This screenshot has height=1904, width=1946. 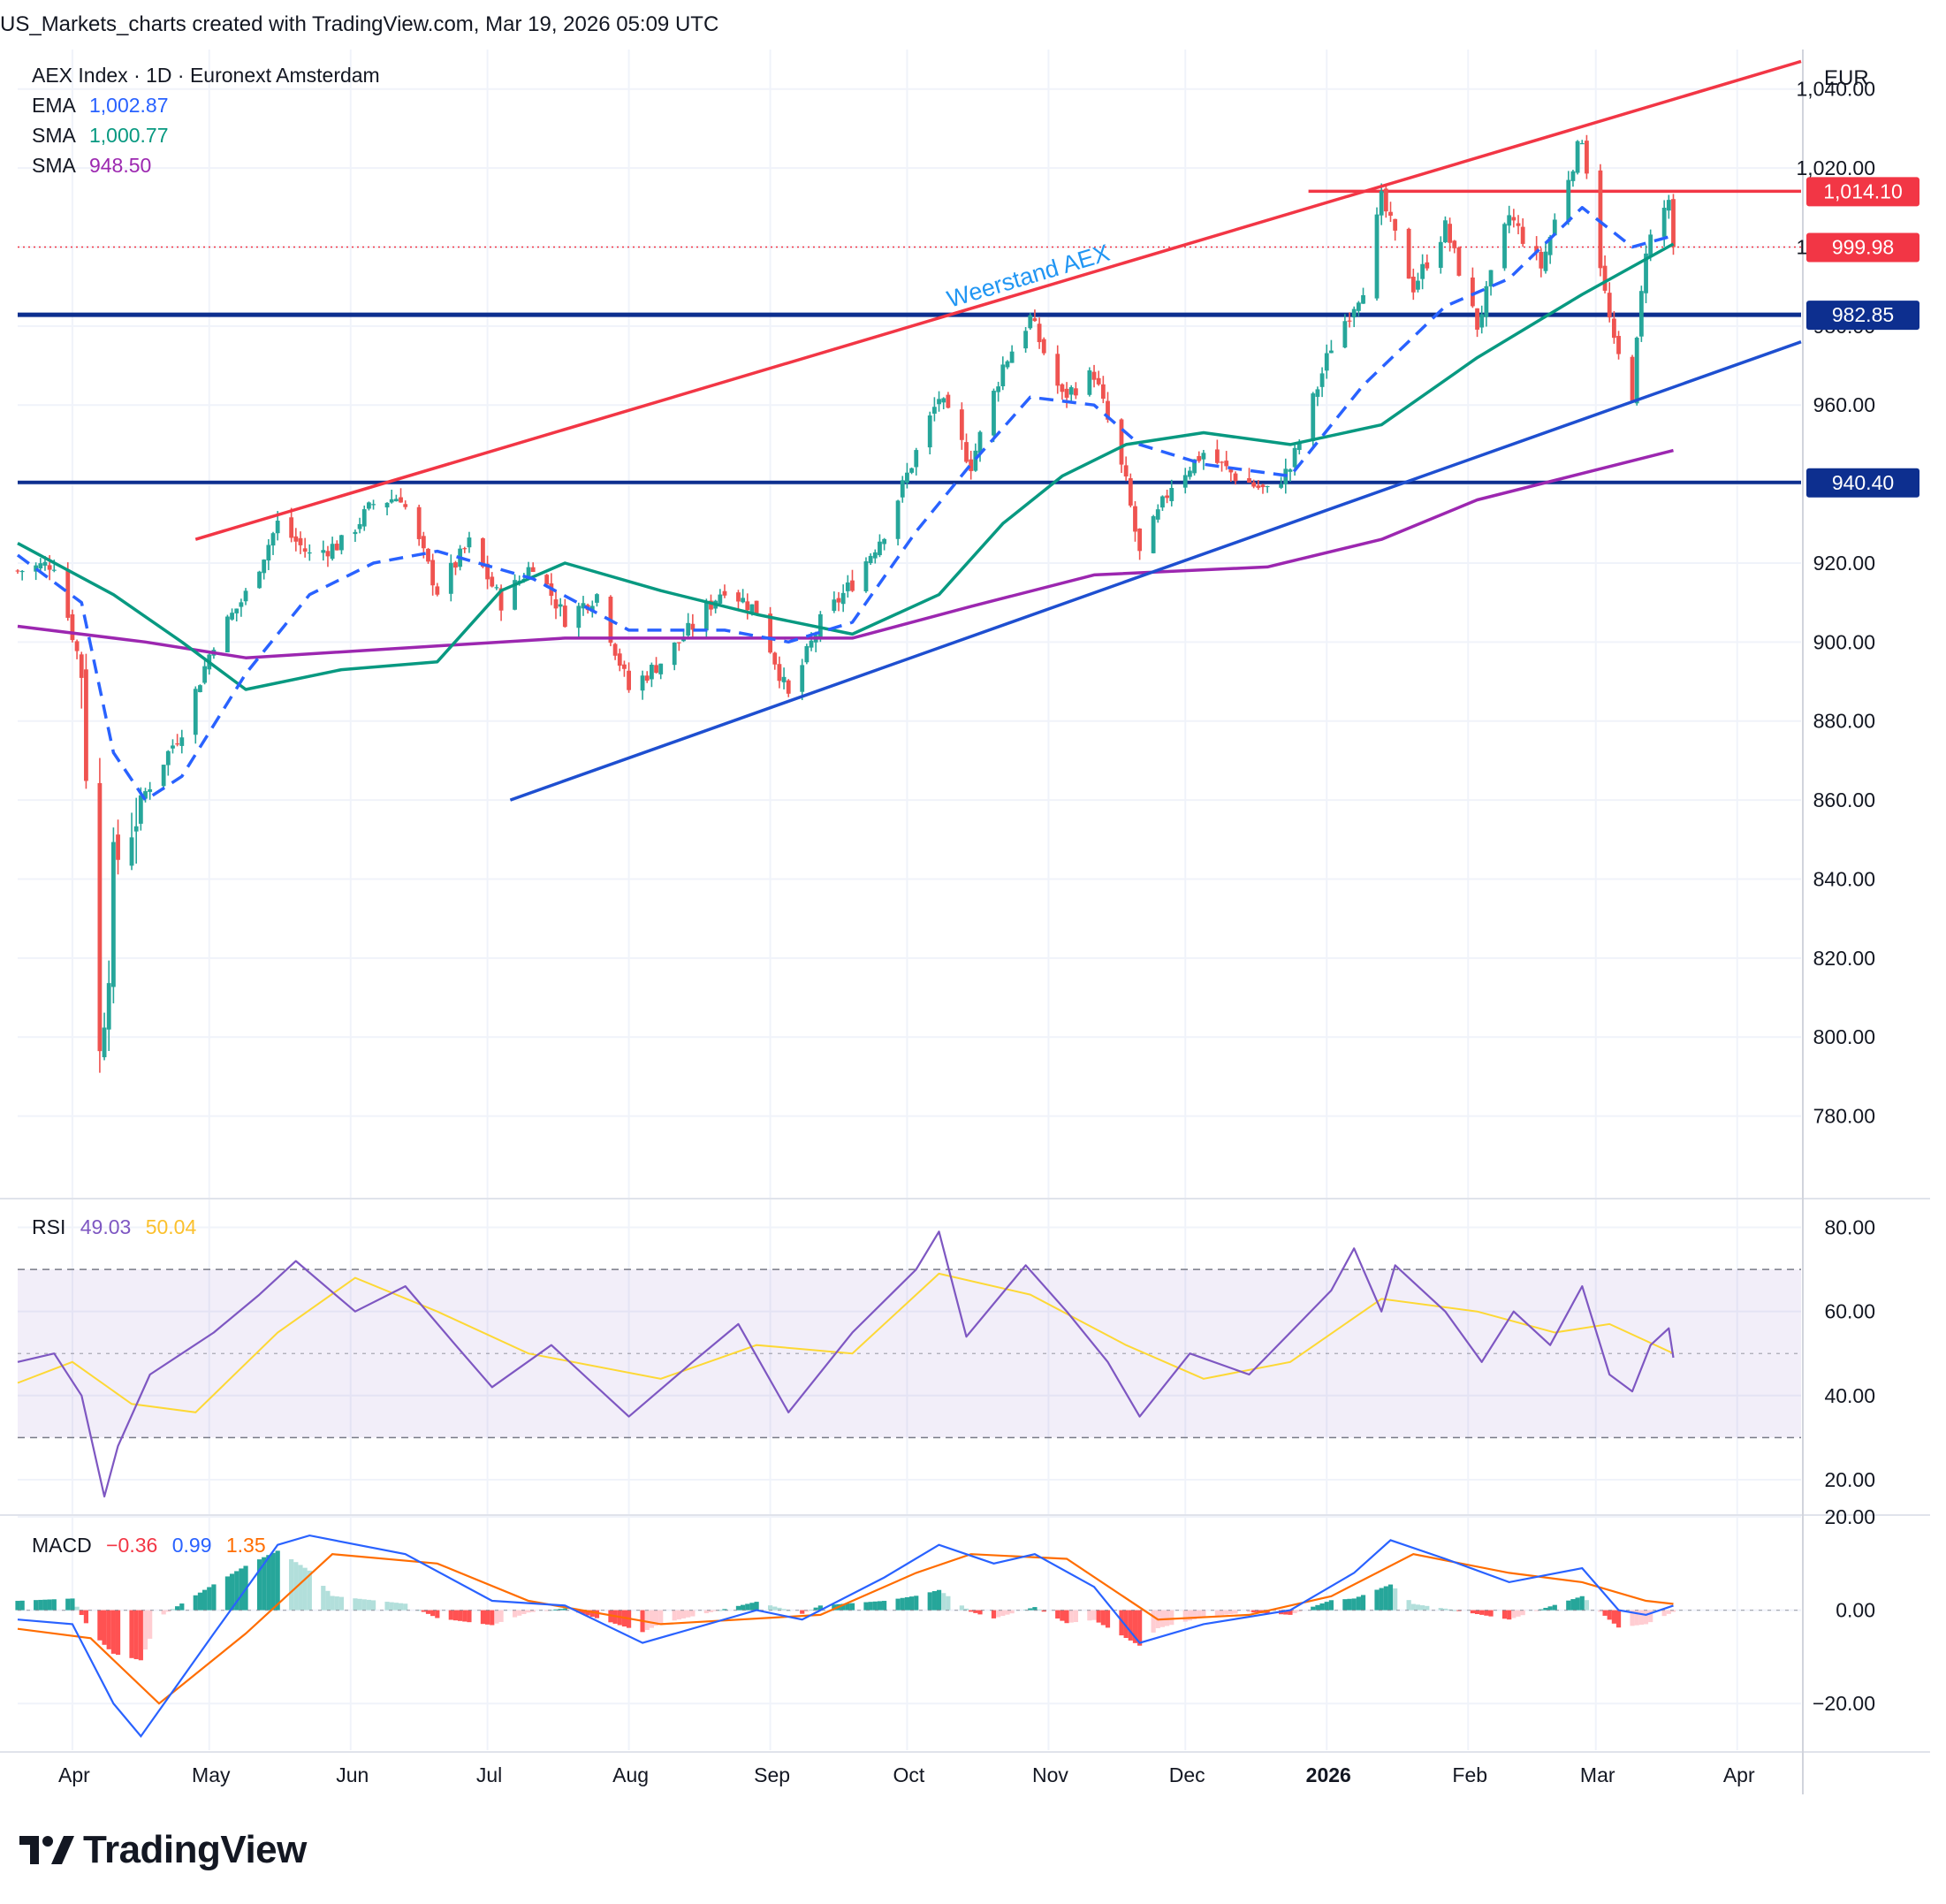 I want to click on time-tick-0: Apr, so click(x=74, y=1774).